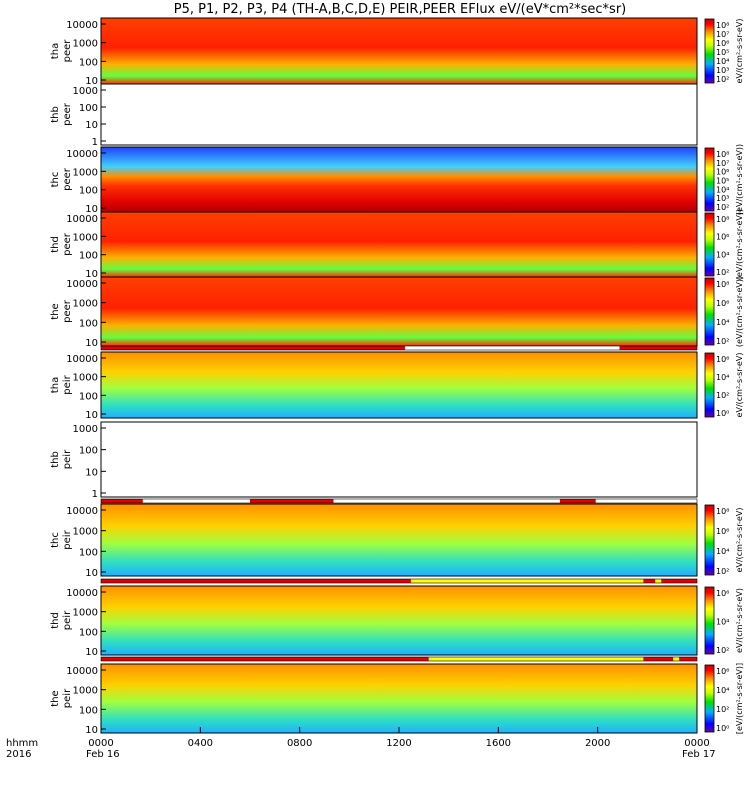 This screenshot has width=750, height=800. Describe the element at coordinates (722, 728) in the screenshot. I see `colorbar-tick-label: 10⁰` at that location.